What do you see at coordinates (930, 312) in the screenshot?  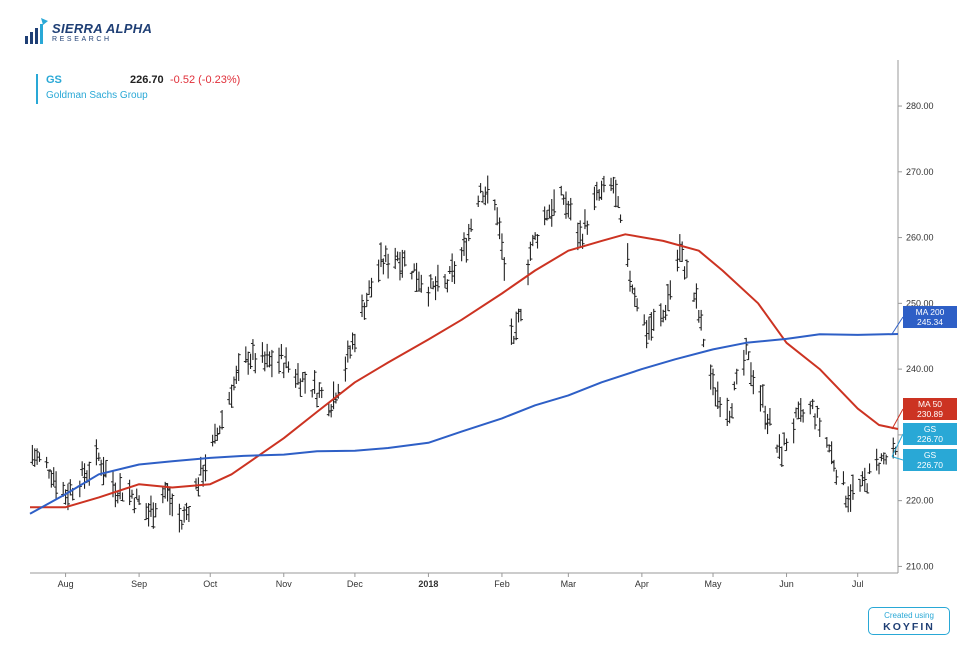 I see `value-tag-label: MA 200` at bounding box center [930, 312].